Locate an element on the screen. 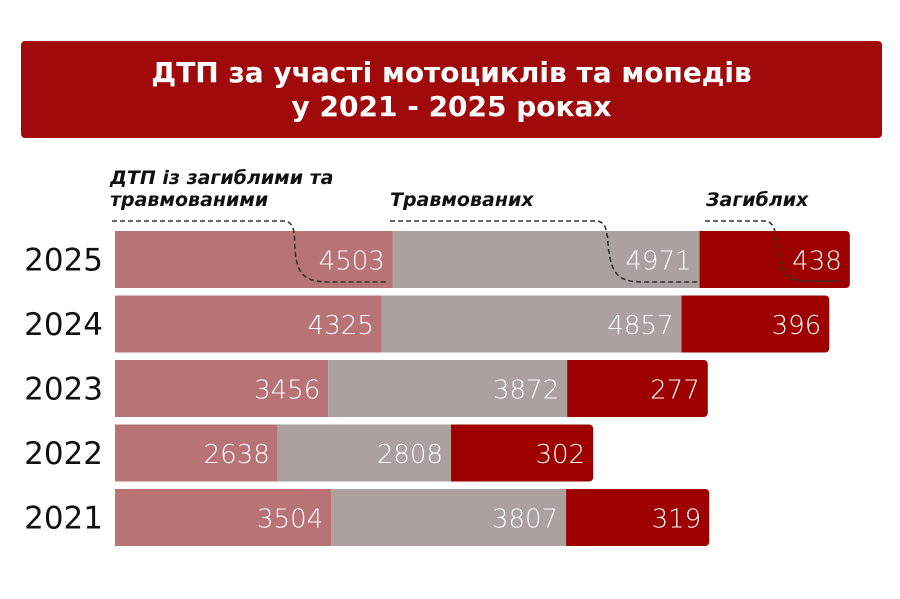 This screenshot has width=900, height=599. data-label: 438 is located at coordinates (817, 262).